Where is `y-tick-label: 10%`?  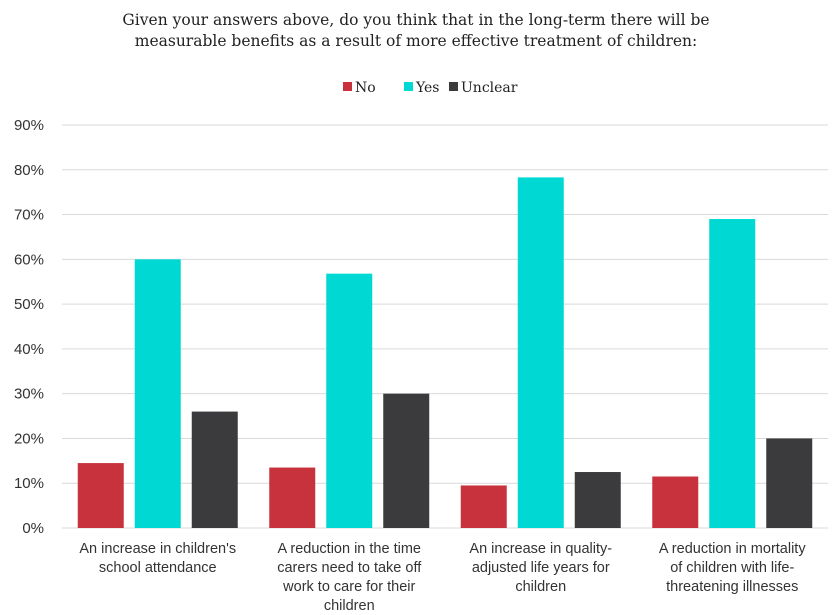 y-tick-label: 10% is located at coordinates (29, 483).